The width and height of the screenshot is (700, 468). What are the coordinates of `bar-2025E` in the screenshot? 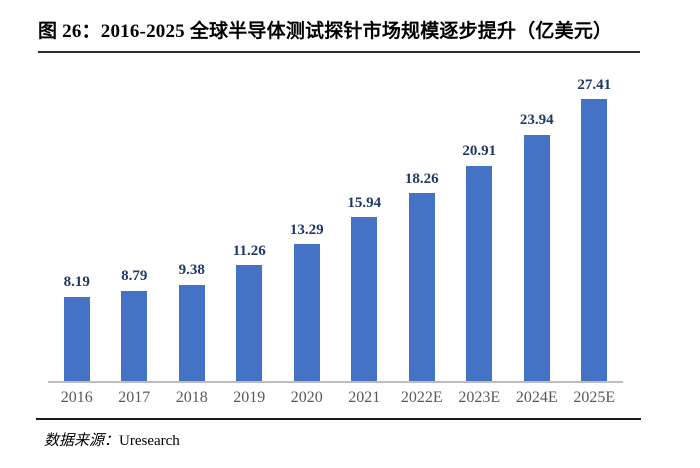 It's located at (594, 240).